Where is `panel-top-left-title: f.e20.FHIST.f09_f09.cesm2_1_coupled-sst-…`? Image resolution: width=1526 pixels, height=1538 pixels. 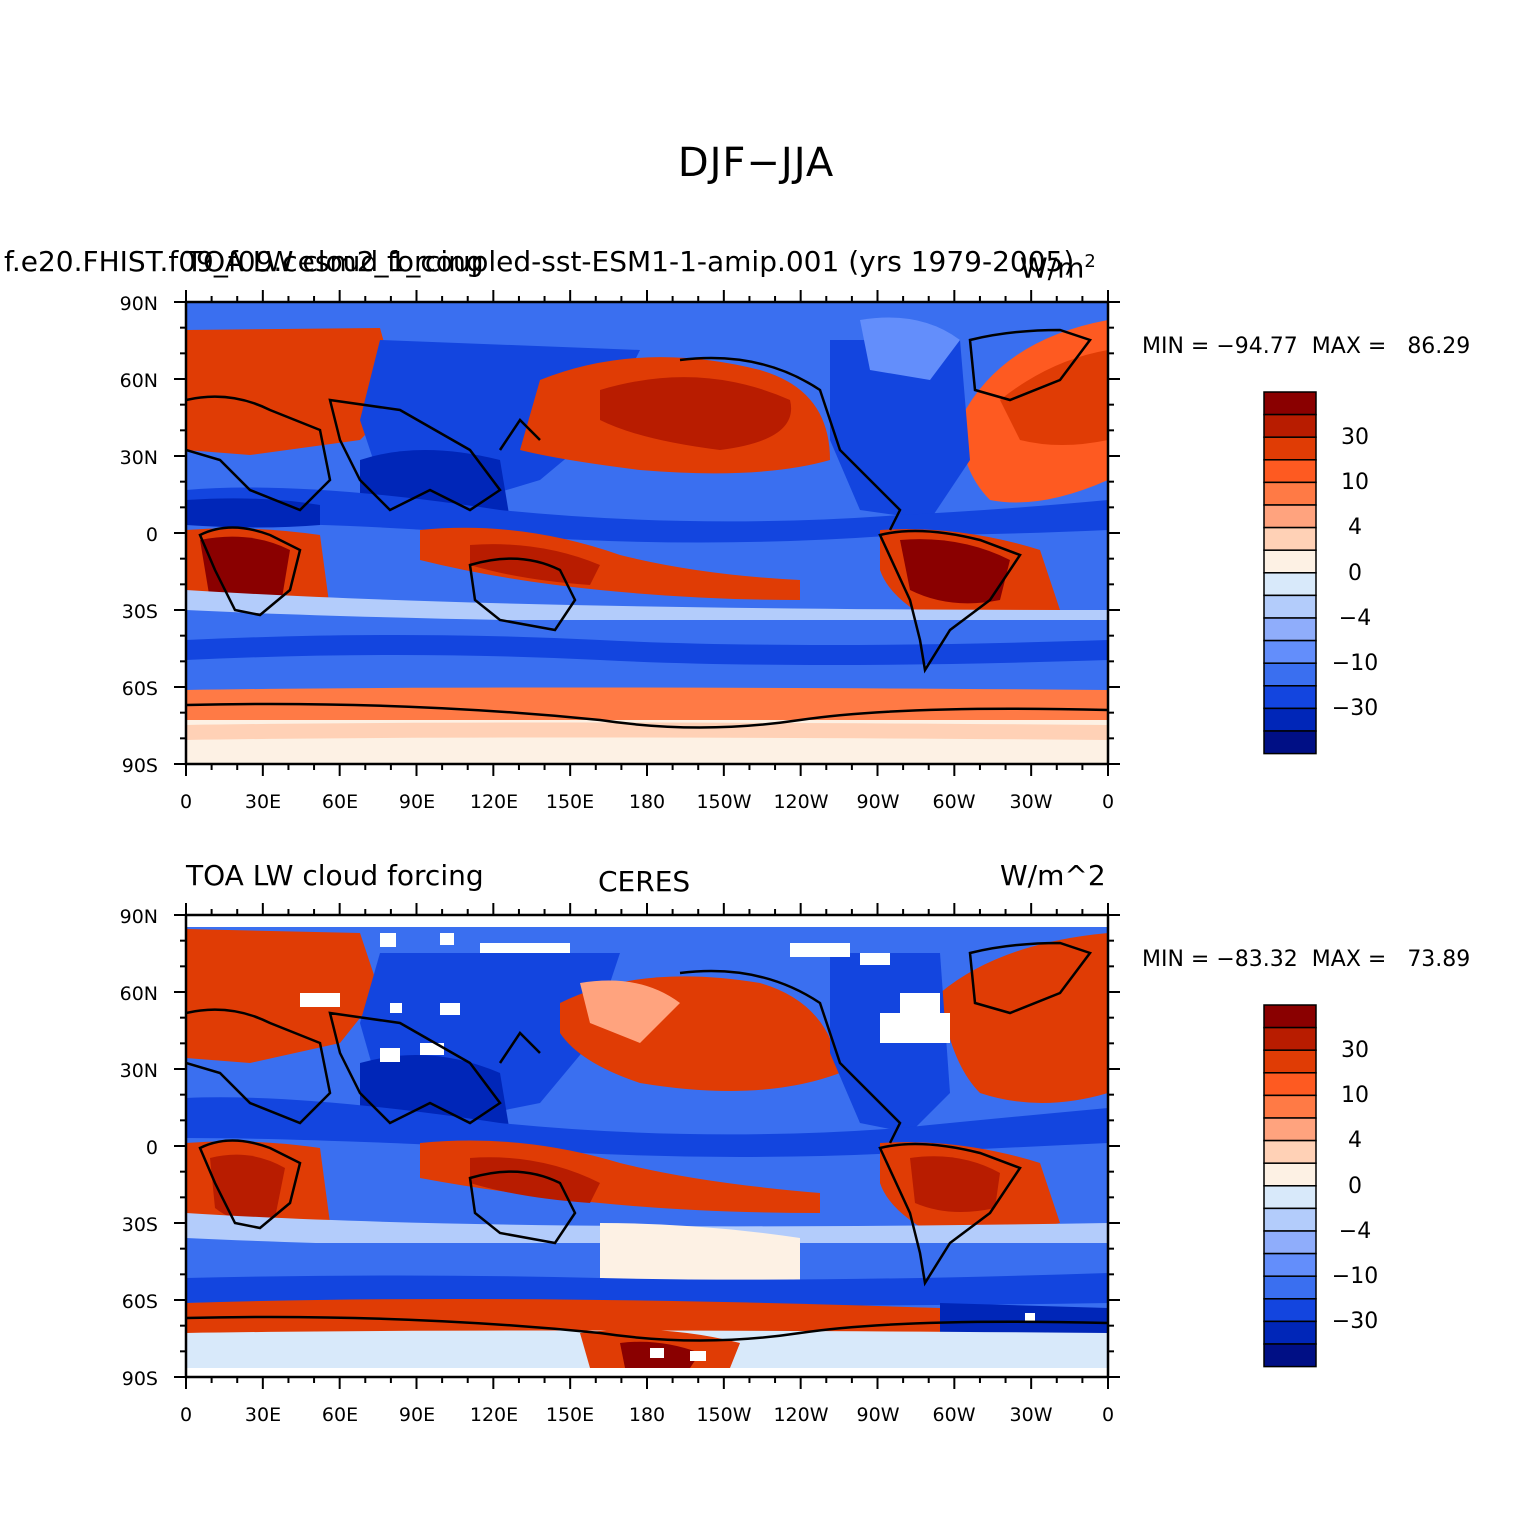 panel-top-left-title: f.e20.FHIST.f09_f09.cesm2_1_coupled-sst-… is located at coordinates (539, 261).